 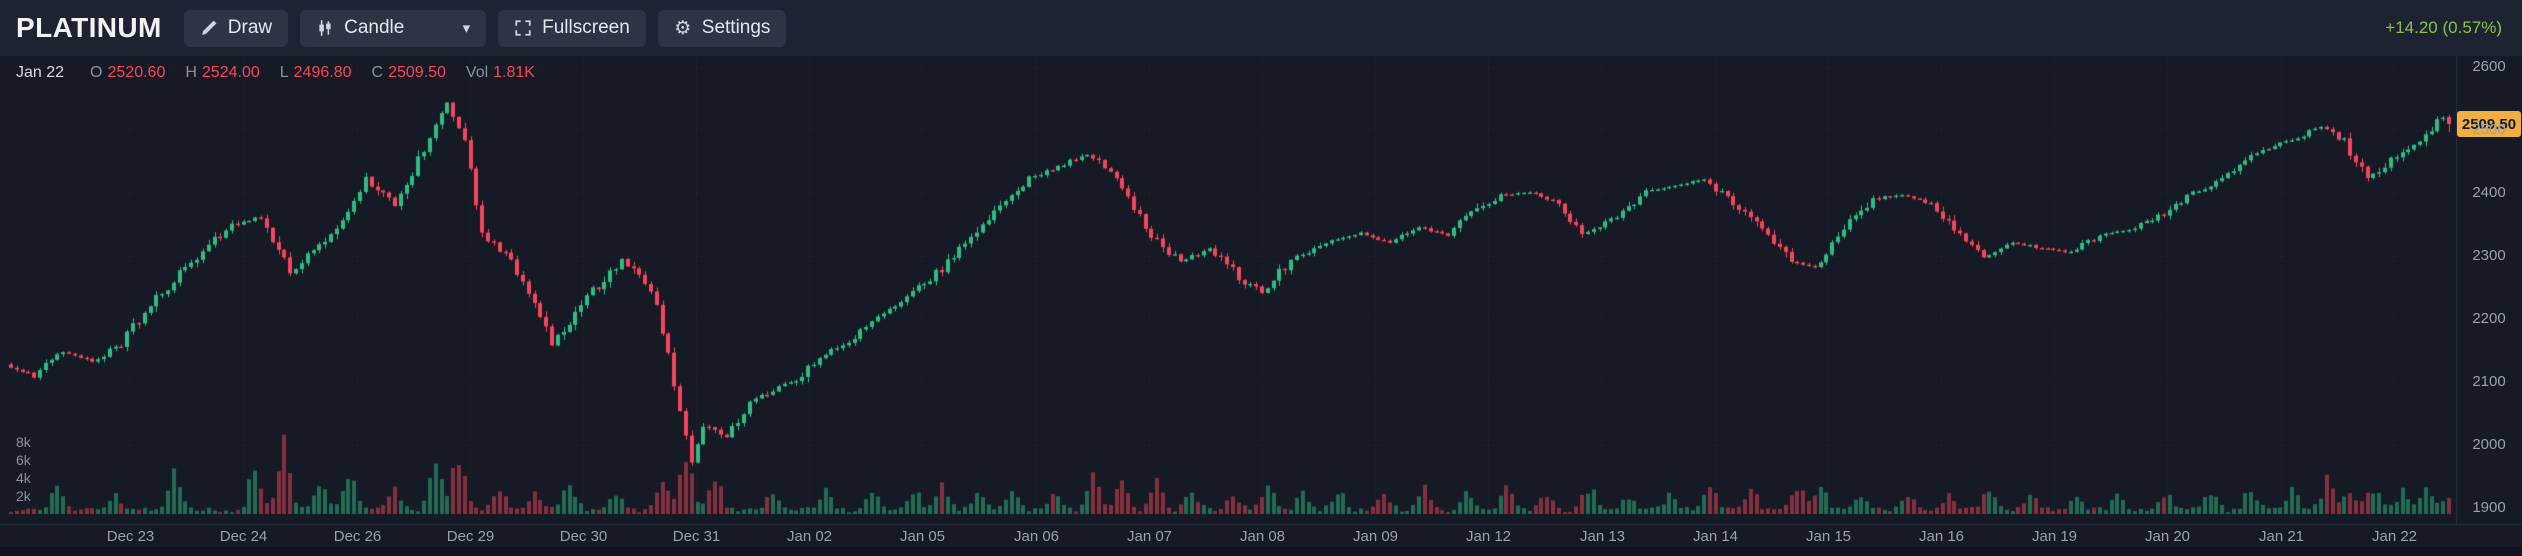 What do you see at coordinates (586, 27) in the screenshot?
I see `fullscreen-button-label: Fullscreen` at bounding box center [586, 27].